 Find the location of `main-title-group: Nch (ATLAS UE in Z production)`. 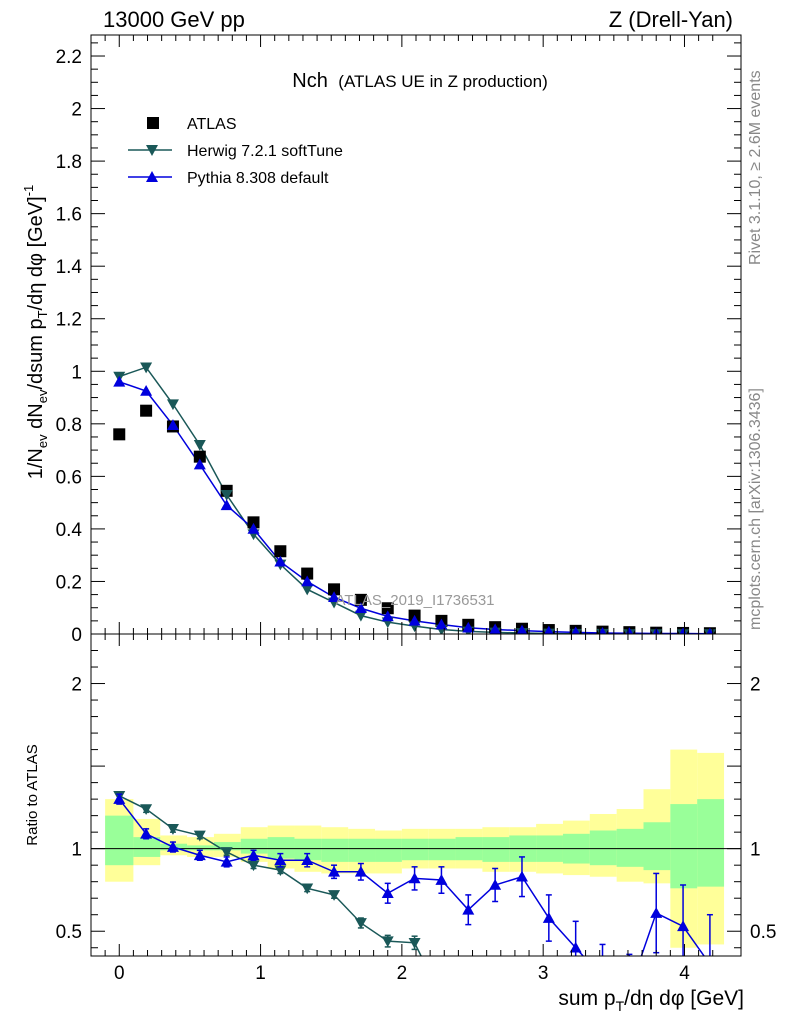

main-title-group: Nch (ATLAS UE in Z production) is located at coordinates (419, 81).